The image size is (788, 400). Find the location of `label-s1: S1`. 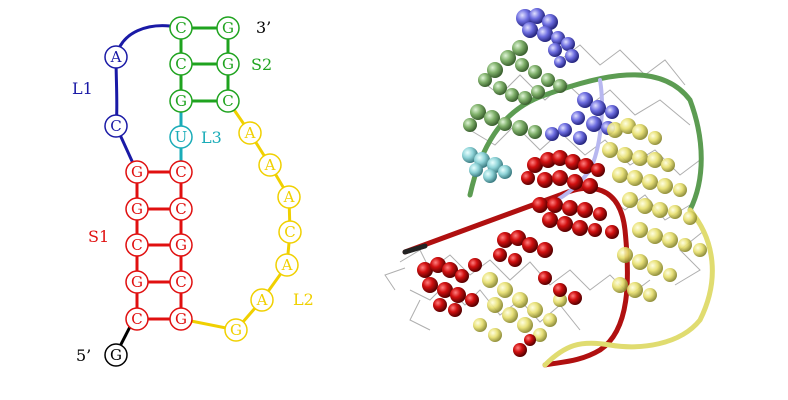

label-s1: S1 is located at coordinates (98, 236).